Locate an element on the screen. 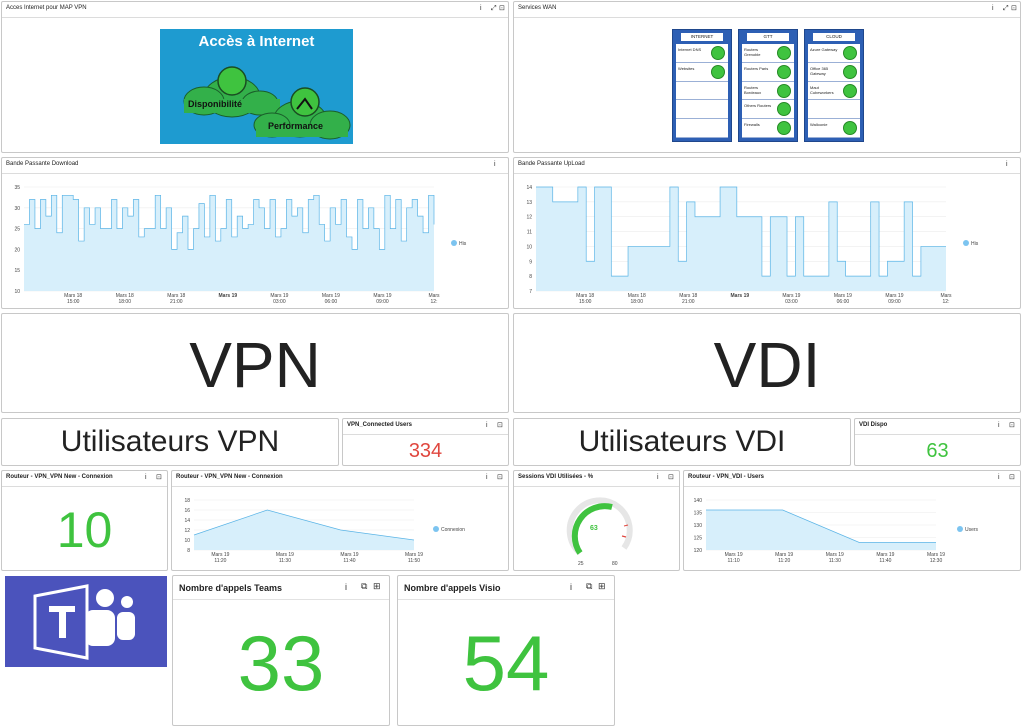 This screenshot has width=1024, height=728. y-tick-label: 16 is located at coordinates (187, 511).